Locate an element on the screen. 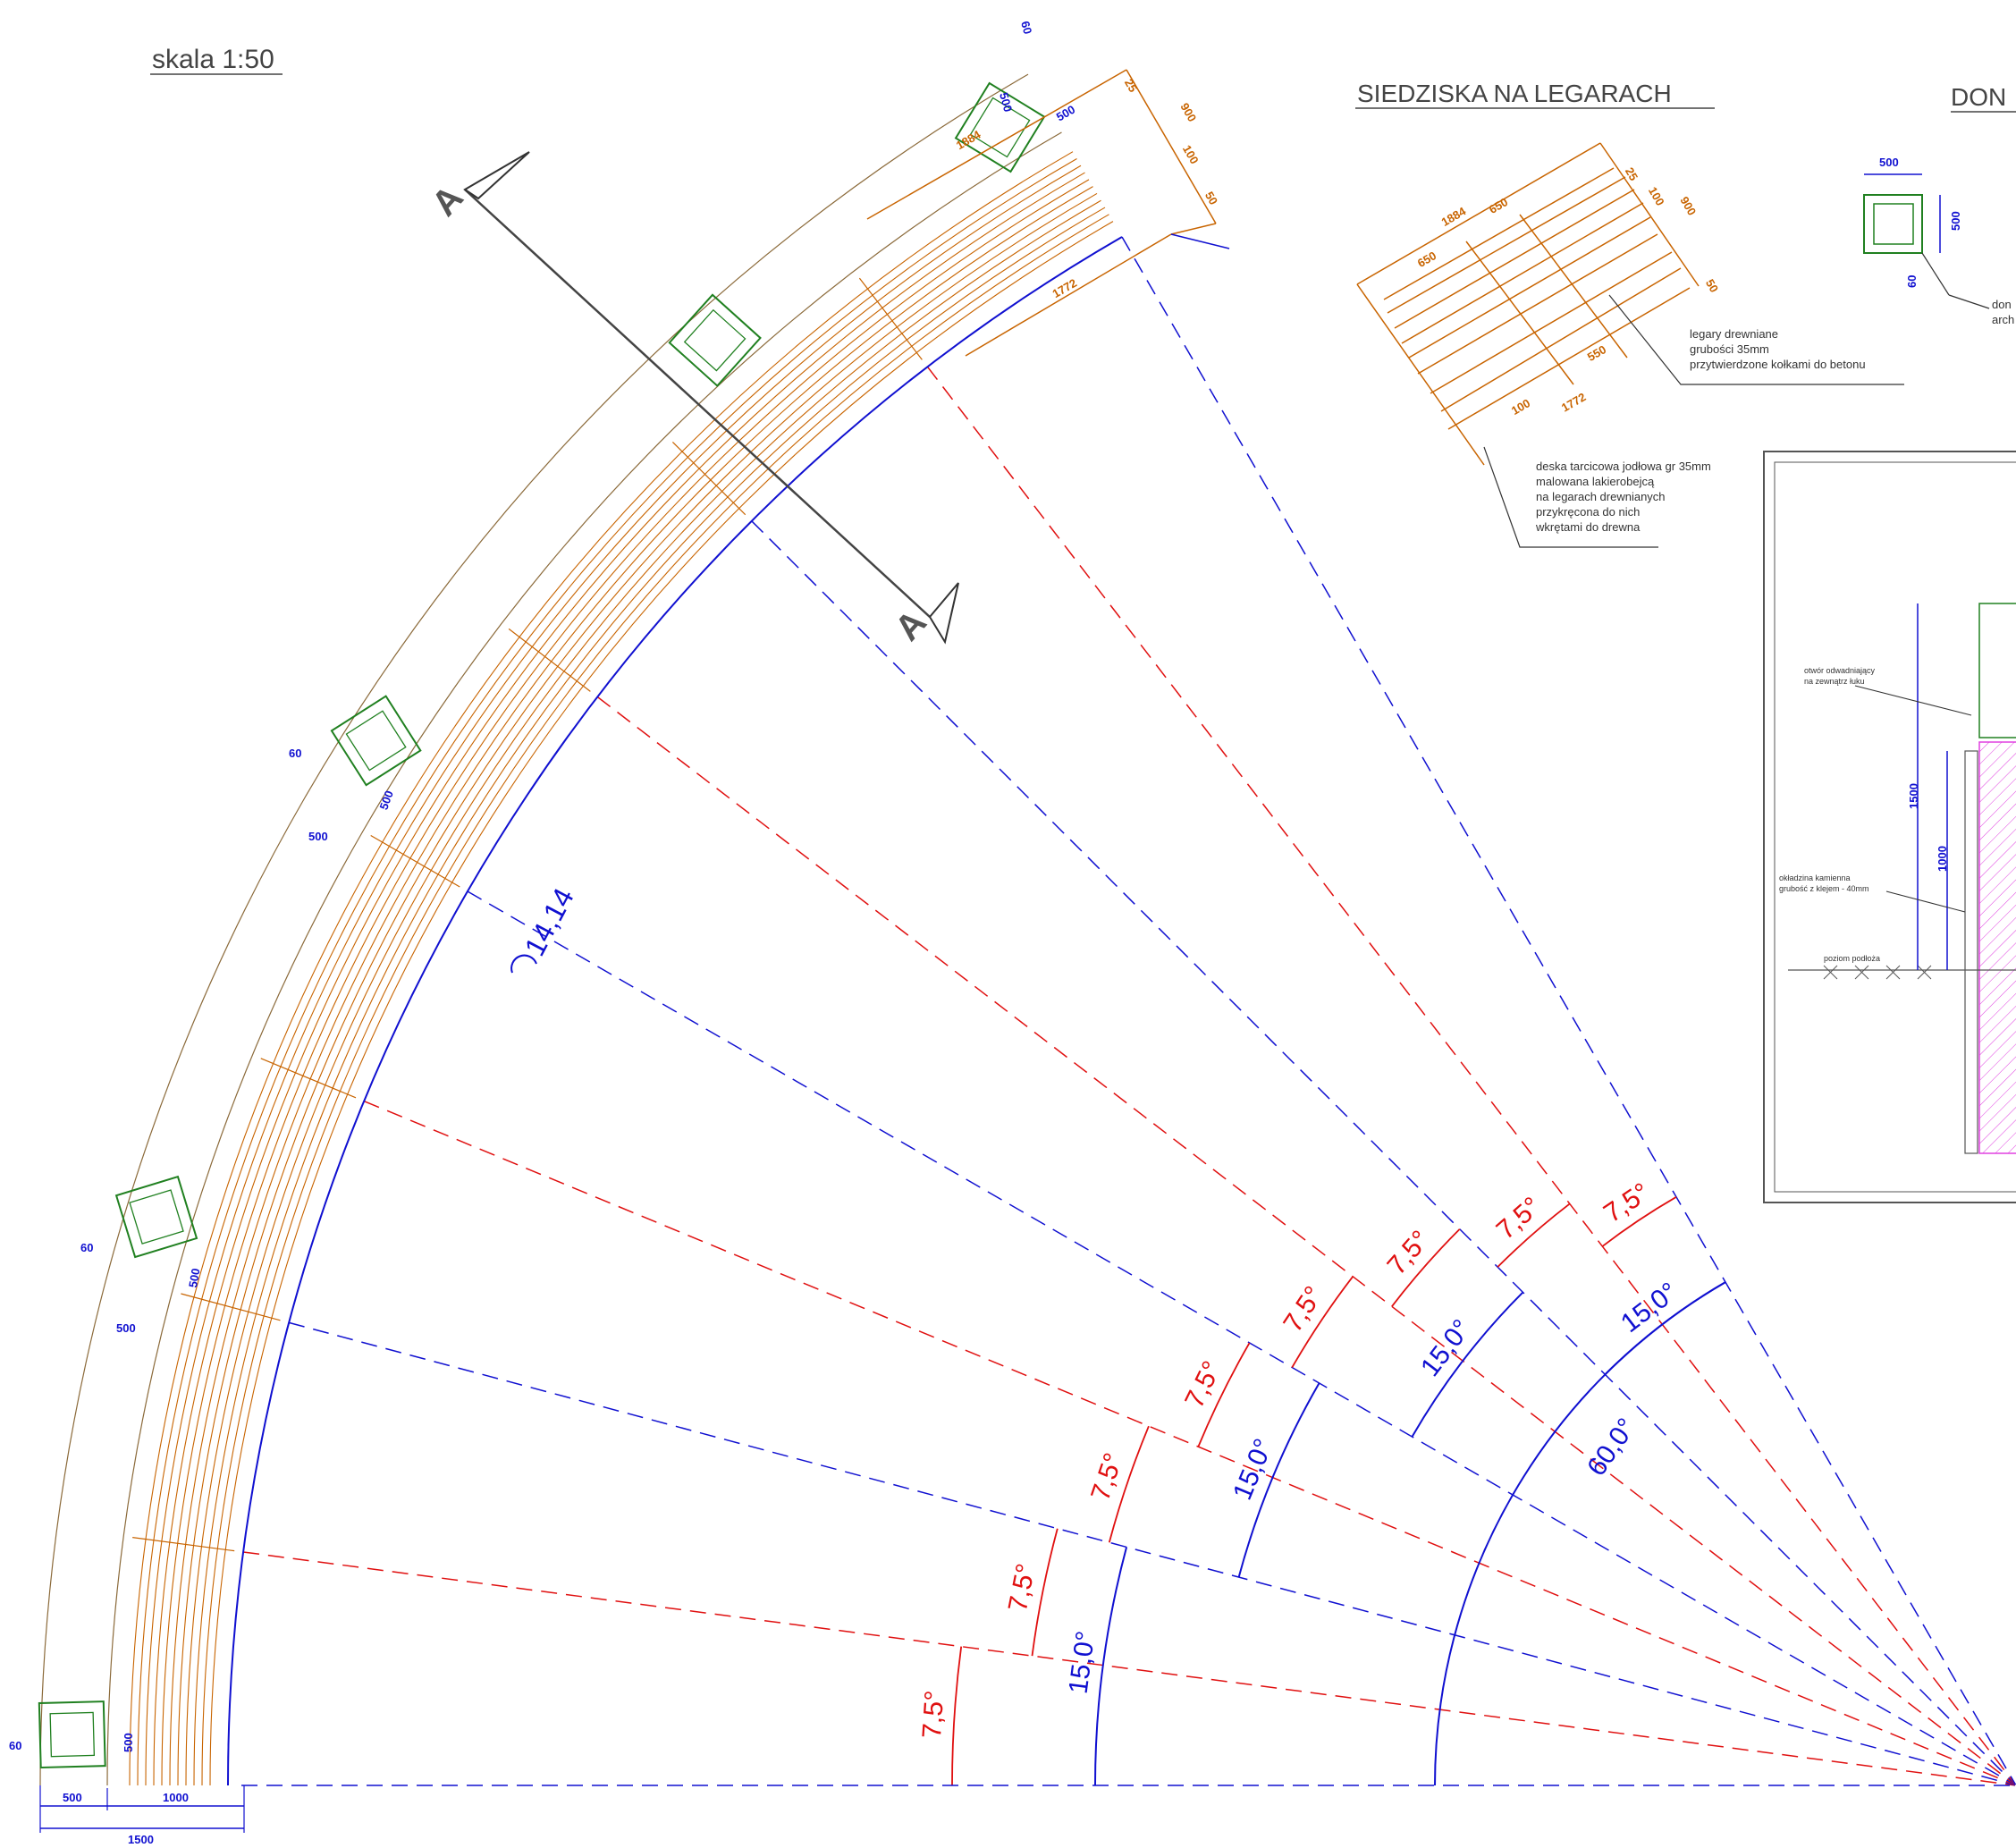  svg-text: 1772 is located at coordinates (1574, 402).